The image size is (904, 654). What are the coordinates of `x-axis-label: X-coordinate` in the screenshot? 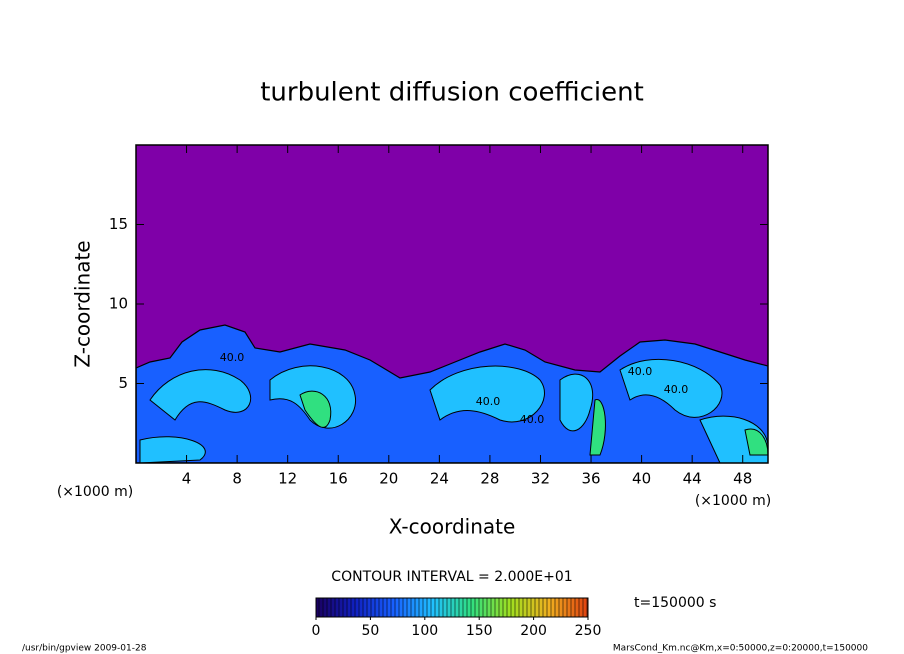 It's located at (452, 527).